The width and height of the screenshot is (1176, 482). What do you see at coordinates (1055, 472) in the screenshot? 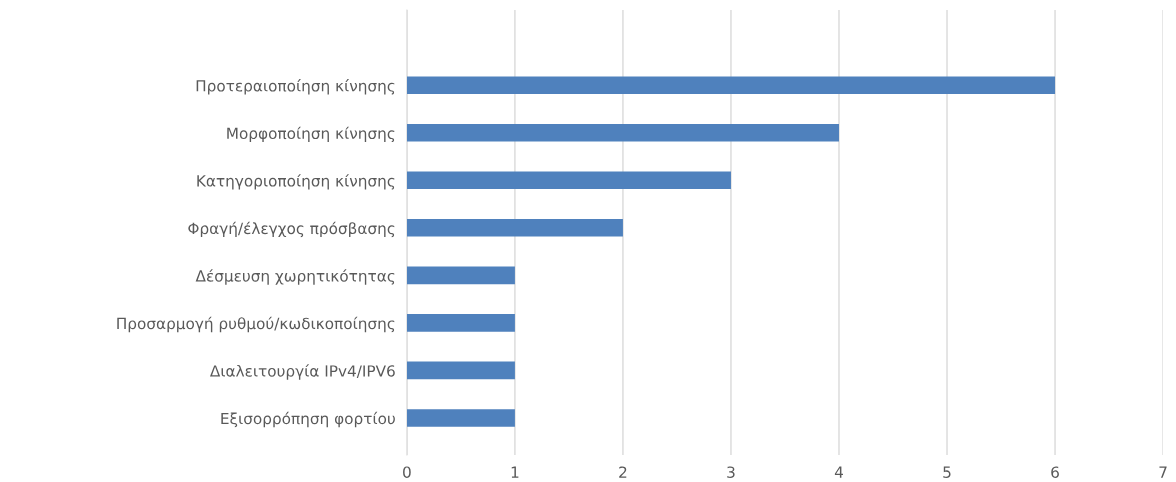
I see `x-tick-label: 6` at bounding box center [1055, 472].